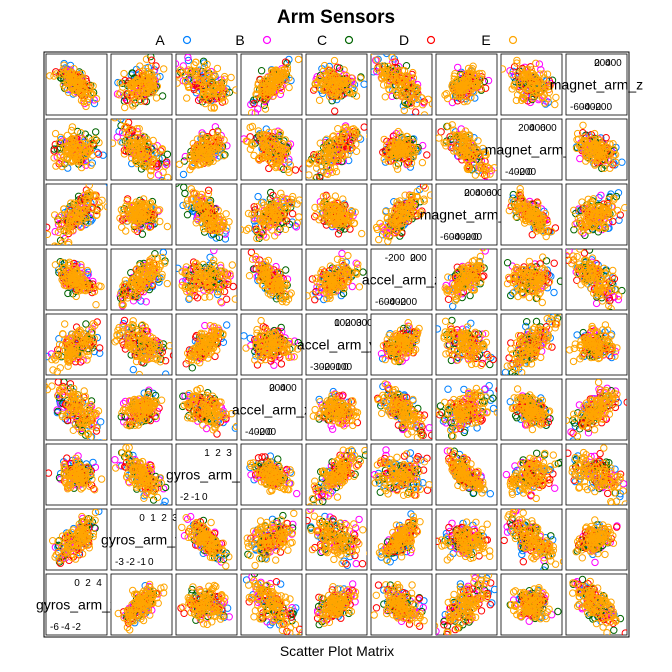 This screenshot has width=672, height=672. What do you see at coordinates (485, 40) in the screenshot?
I see `legend-label: E` at bounding box center [485, 40].